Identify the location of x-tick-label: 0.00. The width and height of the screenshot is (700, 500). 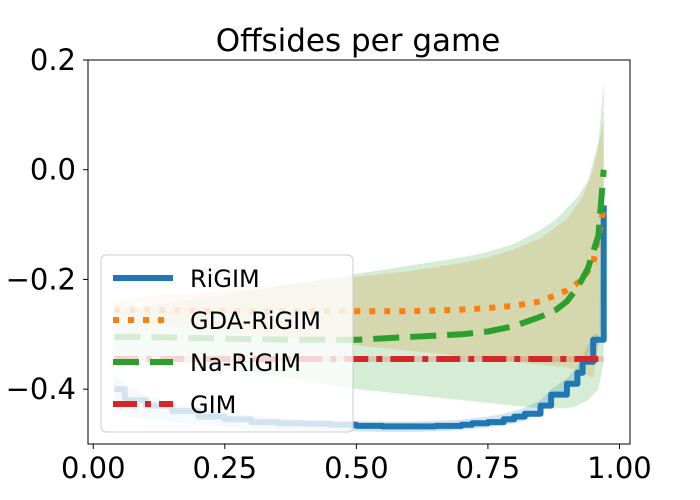
(93, 468).